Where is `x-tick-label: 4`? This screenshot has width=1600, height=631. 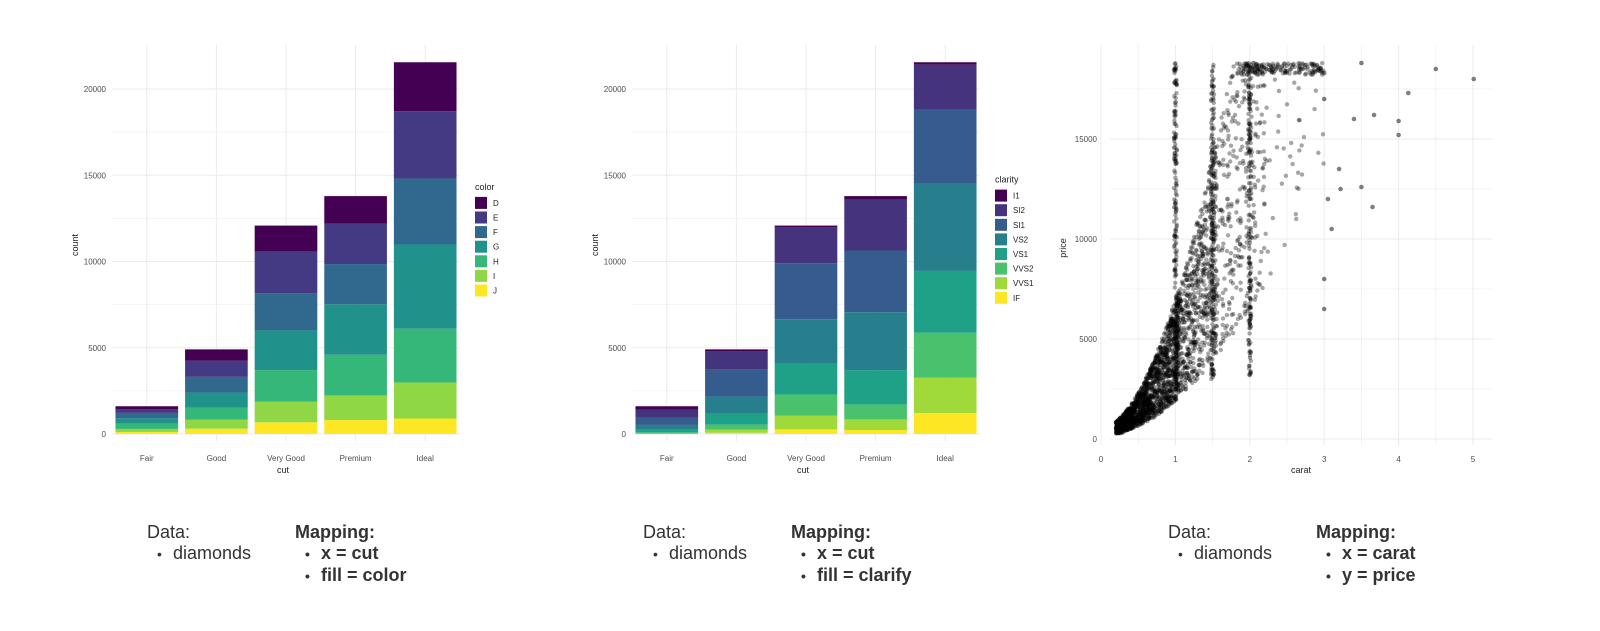 x-tick-label: 4 is located at coordinates (1398, 459).